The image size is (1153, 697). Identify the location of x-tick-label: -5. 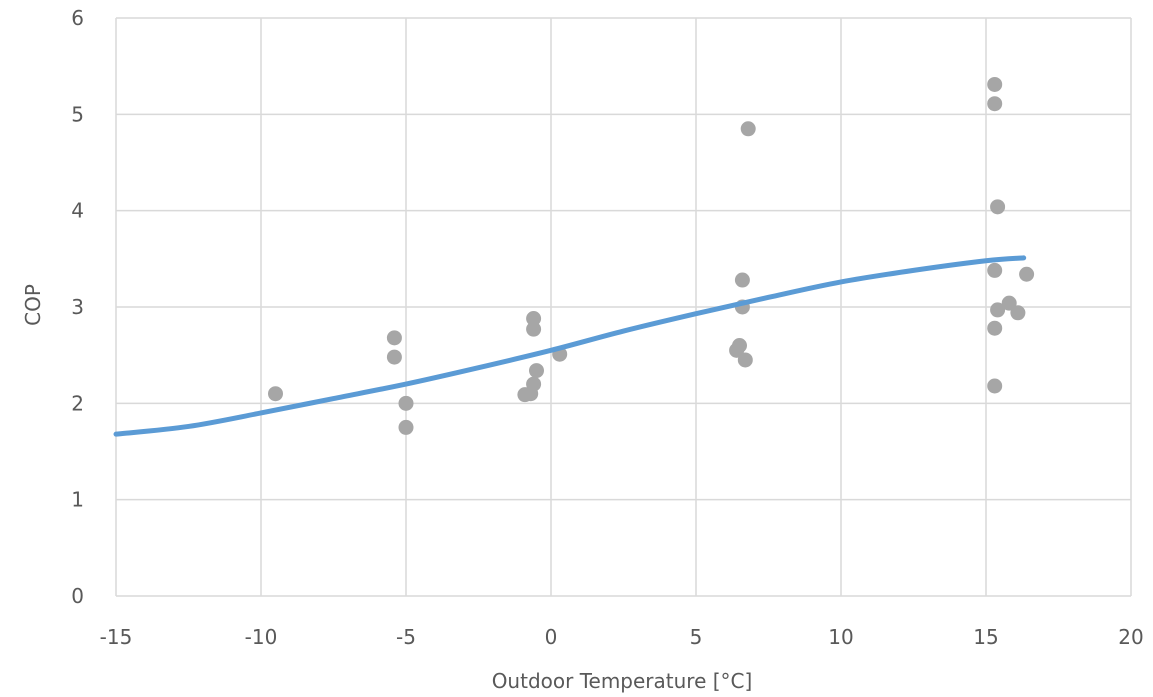
(406, 637).